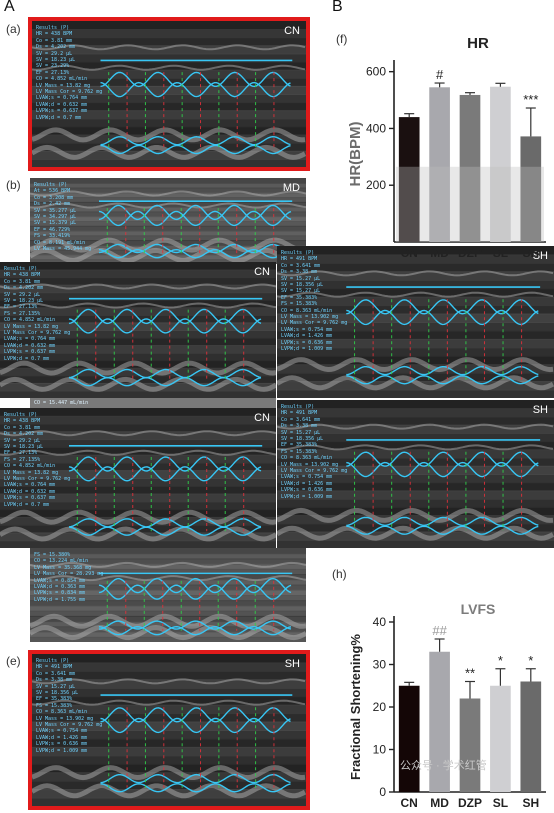 The image size is (554, 813). I want to click on chart-title: LVFS, so click(478, 609).